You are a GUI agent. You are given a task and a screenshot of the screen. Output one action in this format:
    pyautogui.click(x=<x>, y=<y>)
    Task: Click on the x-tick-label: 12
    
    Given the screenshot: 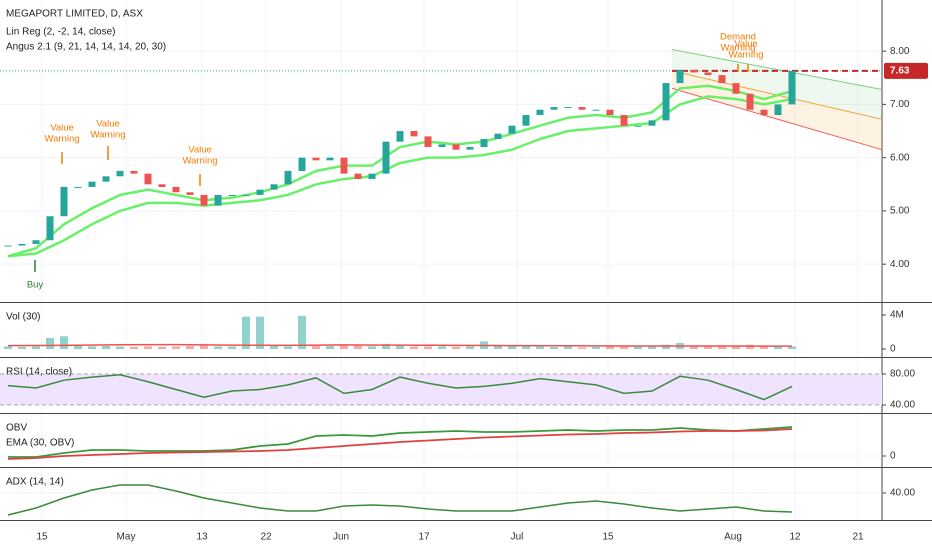 What is the action you would take?
    pyautogui.click(x=795, y=537)
    